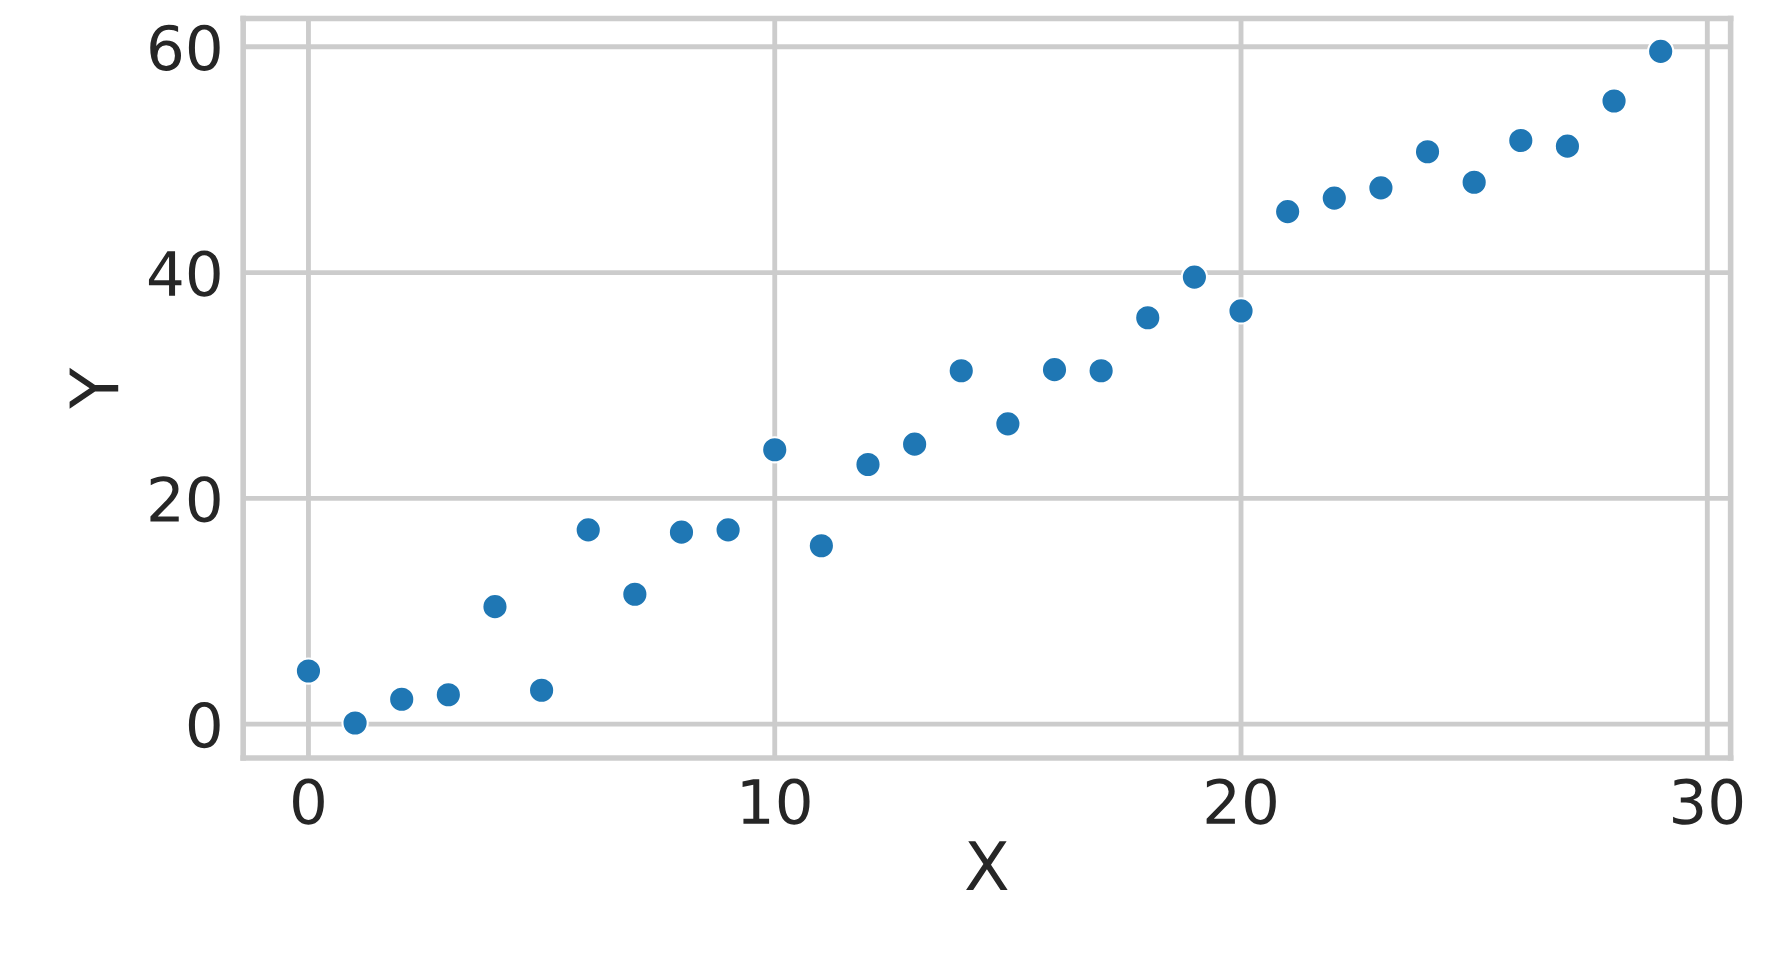  What do you see at coordinates (776, 801) in the screenshot?
I see `x-tick-label: 10` at bounding box center [776, 801].